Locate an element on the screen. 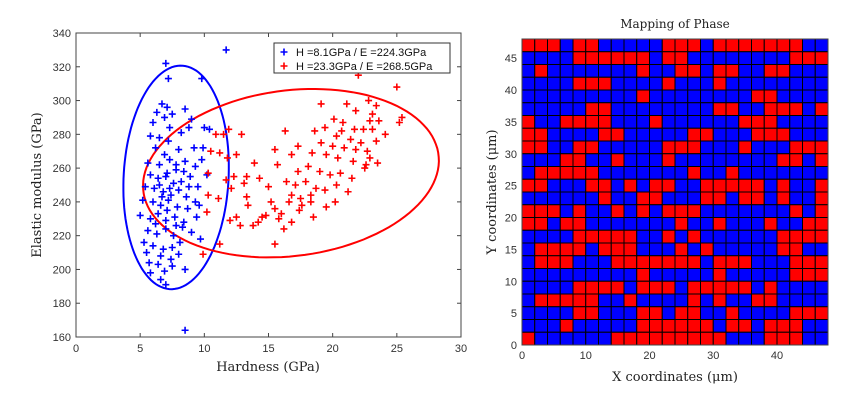 The image size is (850, 403). legend-label-blue: H =8.1GPa / E =224.3GPa is located at coordinates (361, 53).